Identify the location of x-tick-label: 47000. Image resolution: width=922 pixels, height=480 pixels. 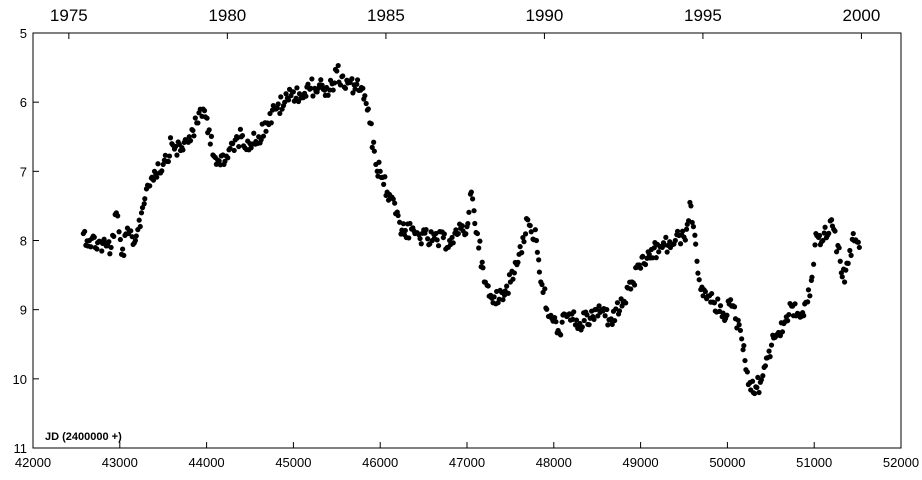
(467, 462).